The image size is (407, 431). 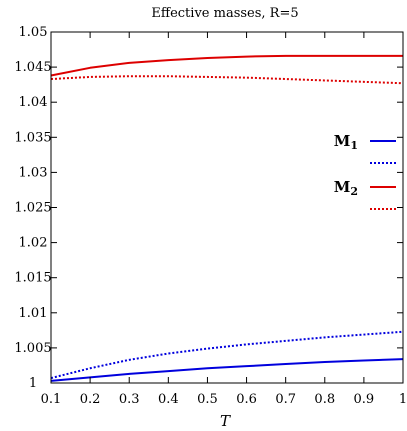 What do you see at coordinates (225, 421) in the screenshot?
I see `x-axis-title: T` at bounding box center [225, 421].